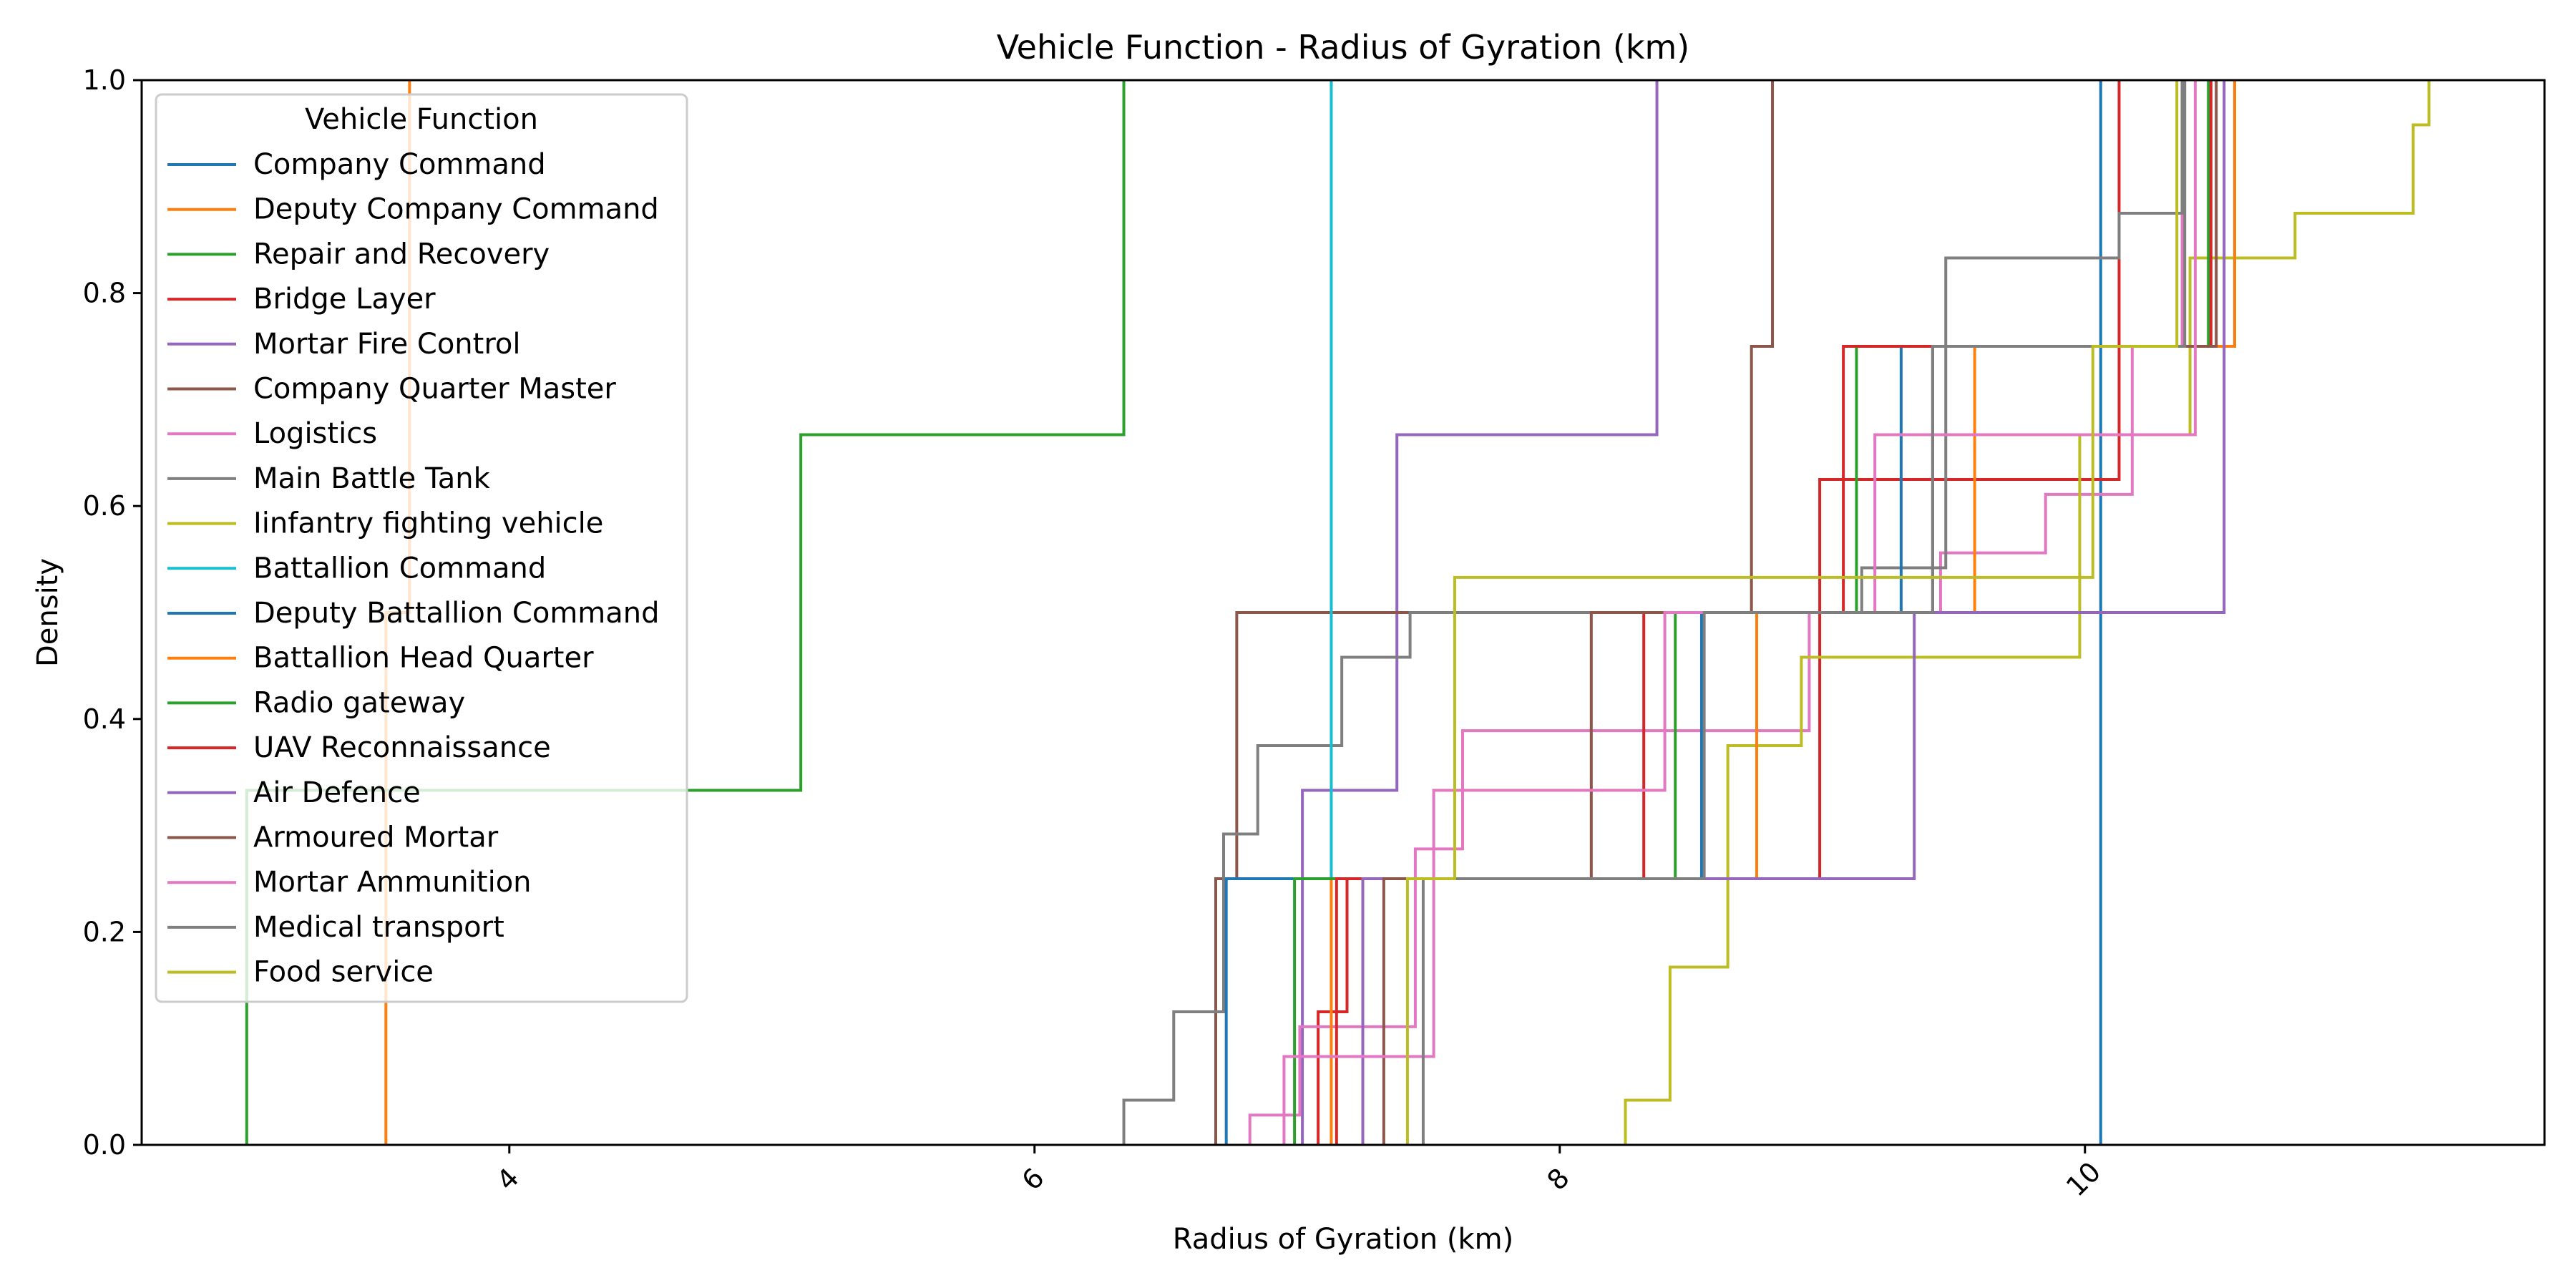 The width and height of the screenshot is (2576, 1288). What do you see at coordinates (378, 928) in the screenshot?
I see `legend-label: Medical transport` at bounding box center [378, 928].